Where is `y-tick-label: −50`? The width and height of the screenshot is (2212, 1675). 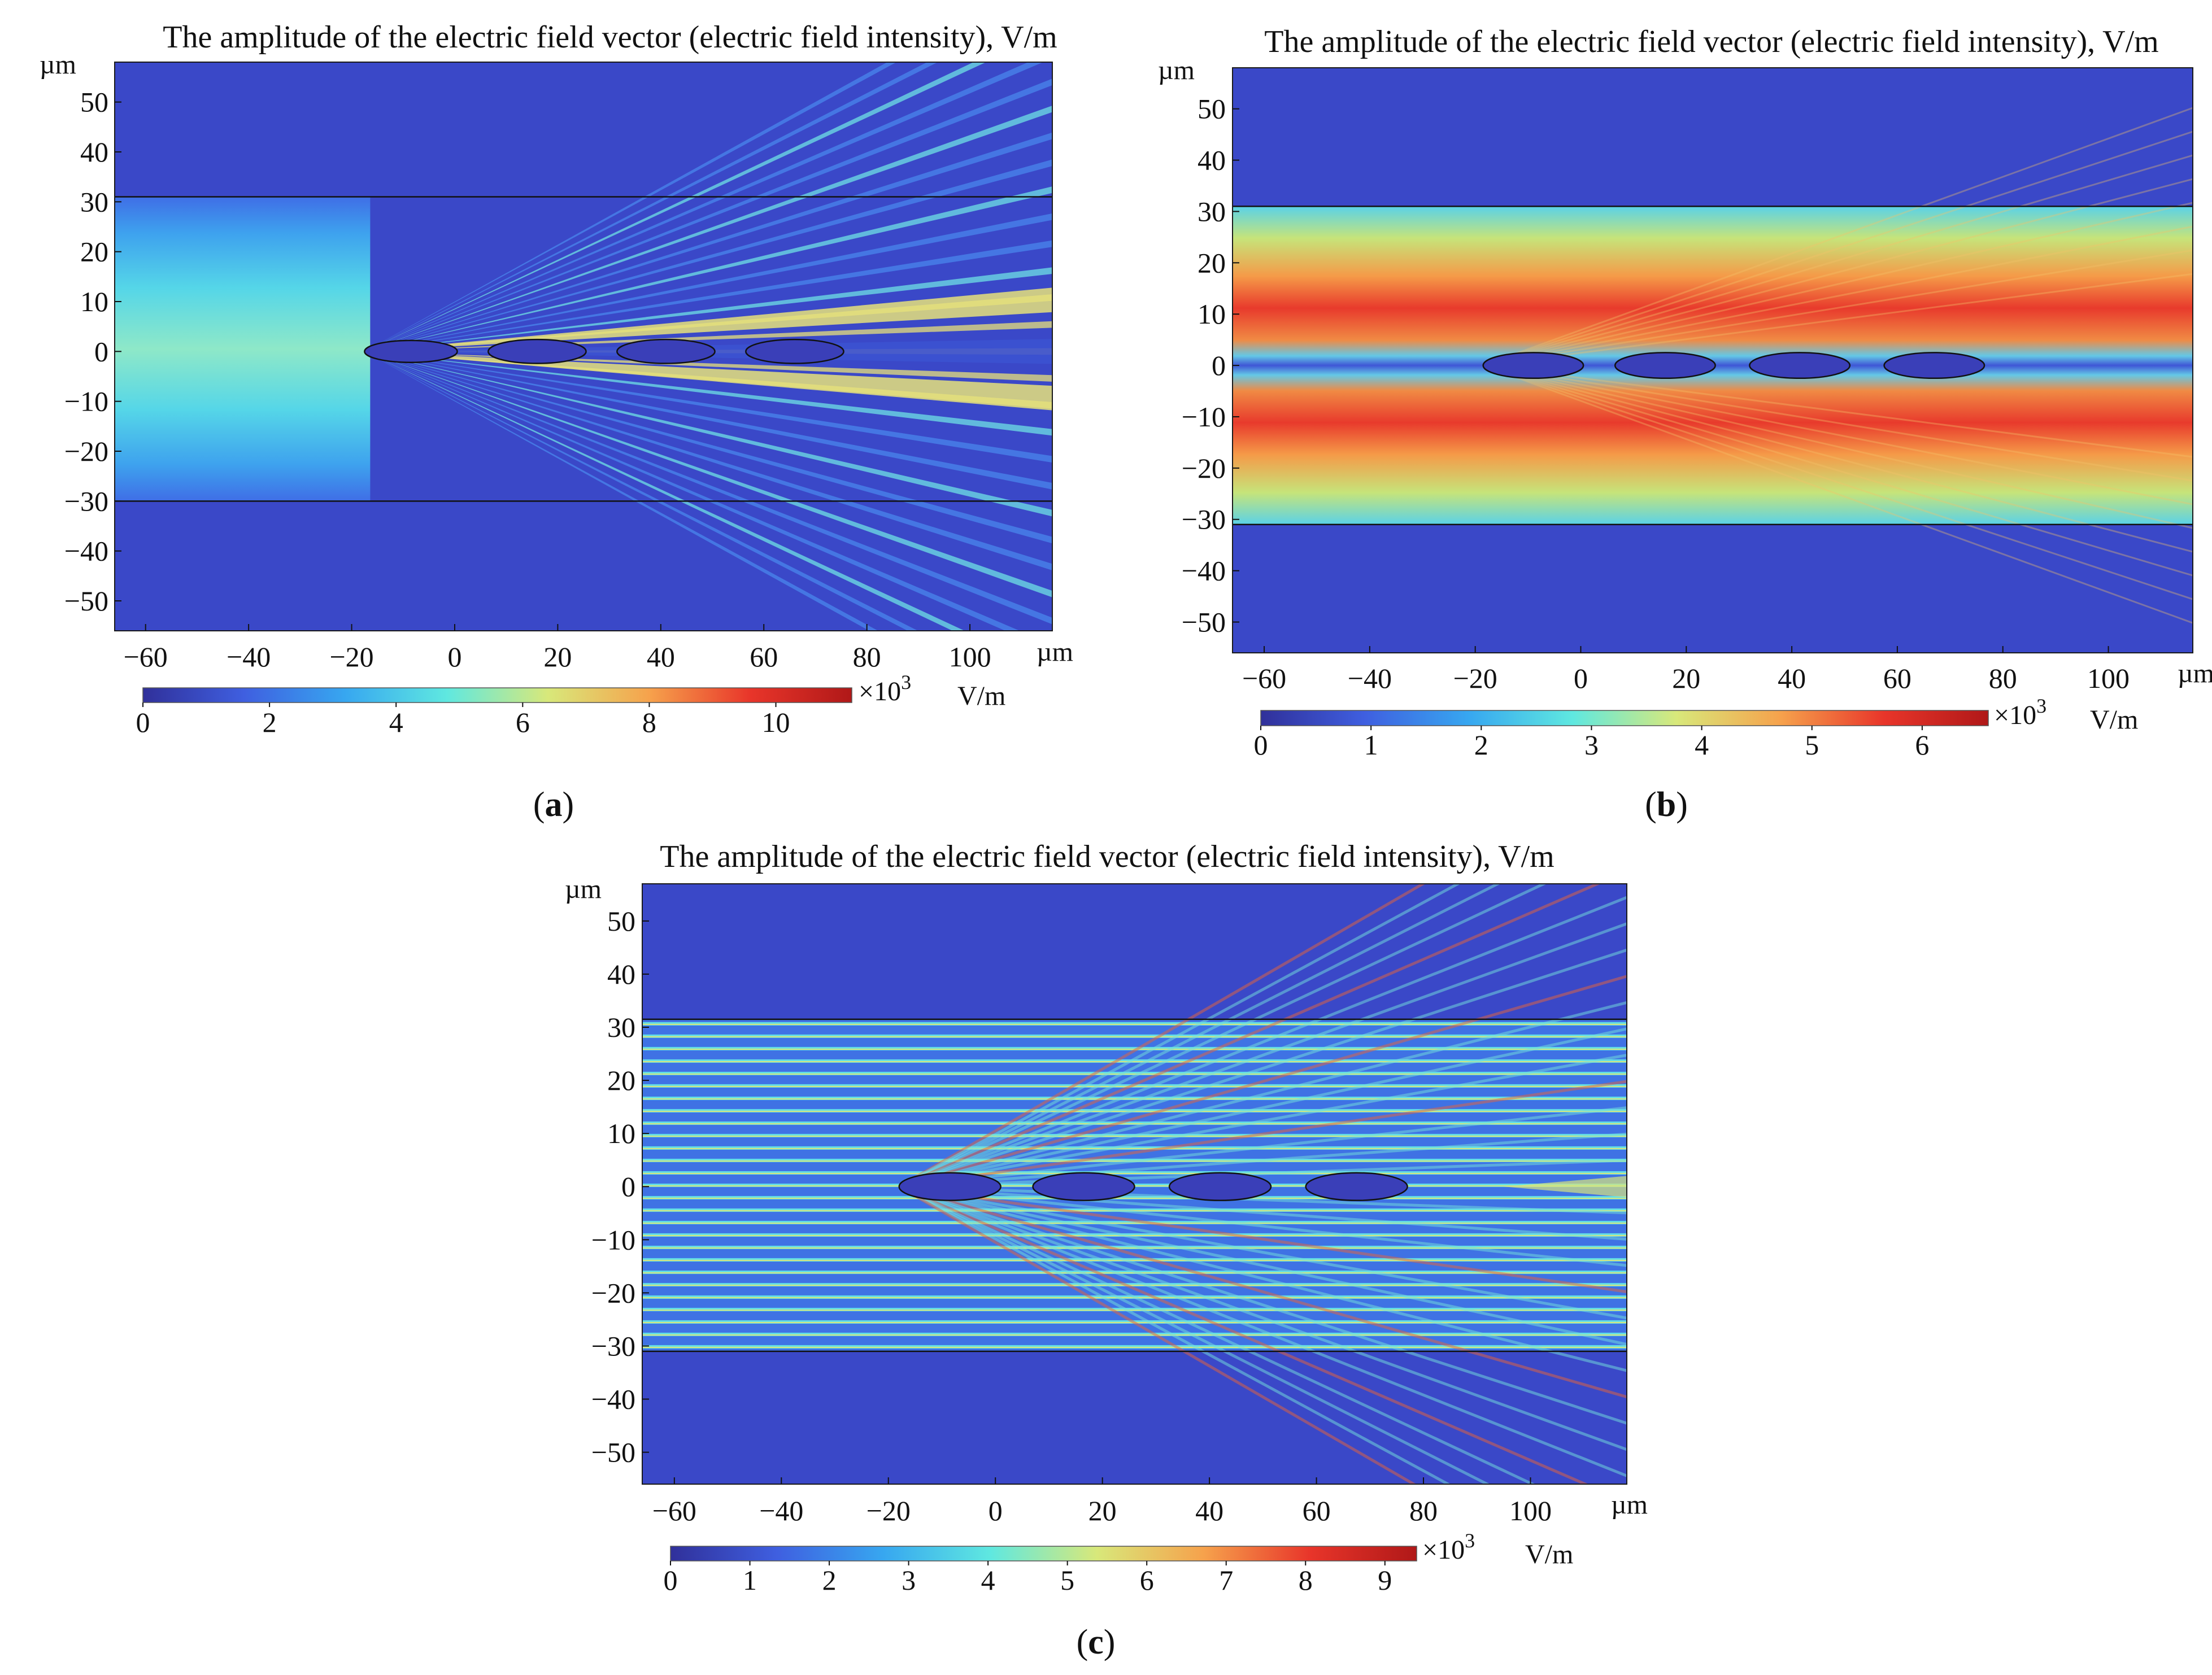
y-tick-label: −50 is located at coordinates (1204, 622).